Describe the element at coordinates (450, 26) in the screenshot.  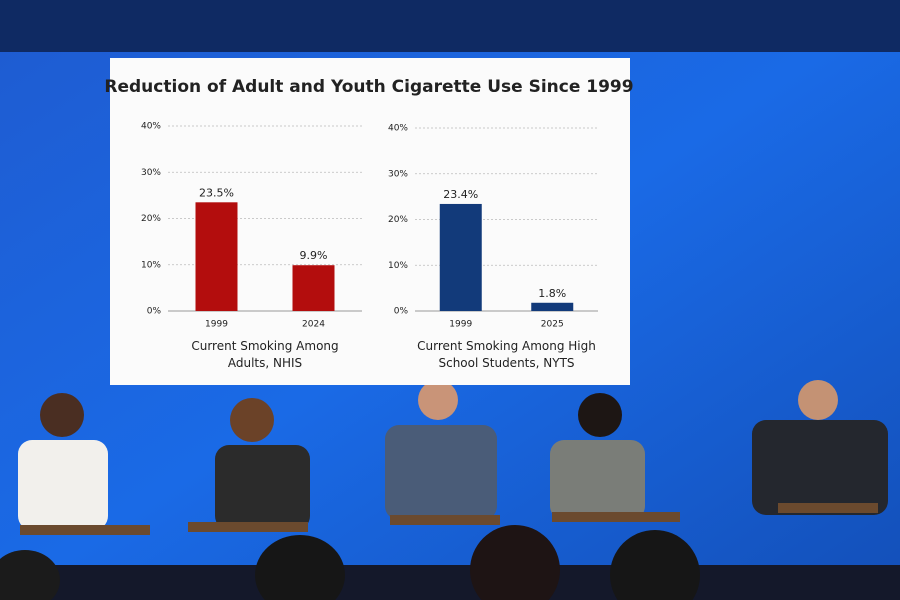
I see `ceiling` at that location.